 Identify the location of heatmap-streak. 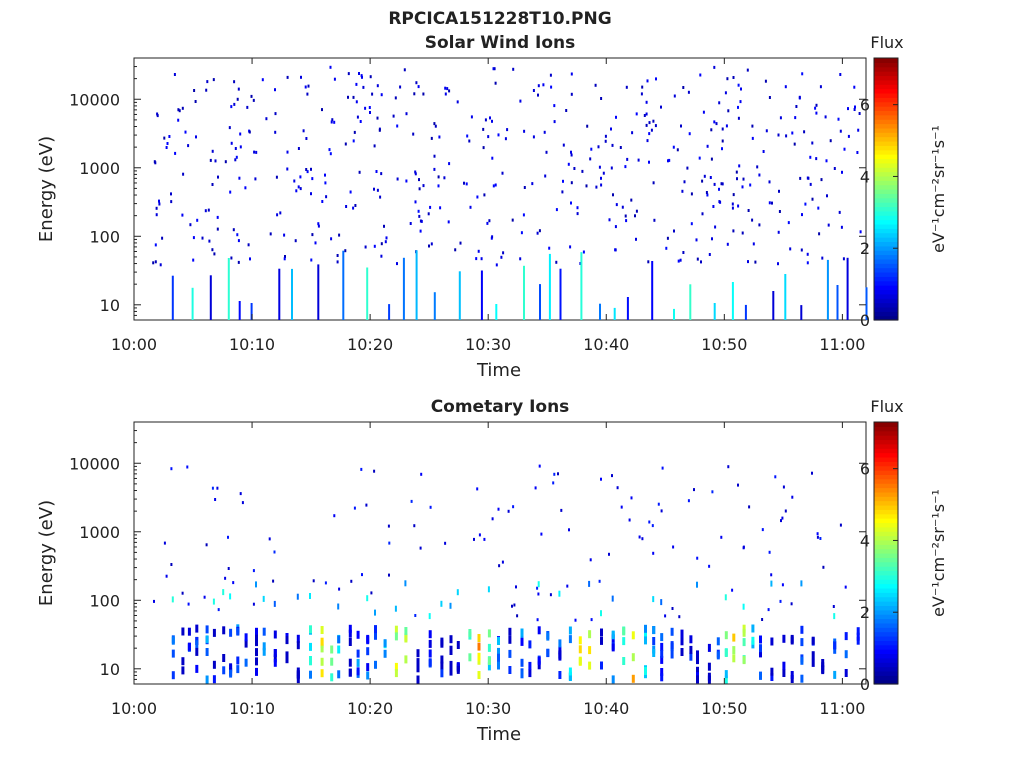
(773, 305).